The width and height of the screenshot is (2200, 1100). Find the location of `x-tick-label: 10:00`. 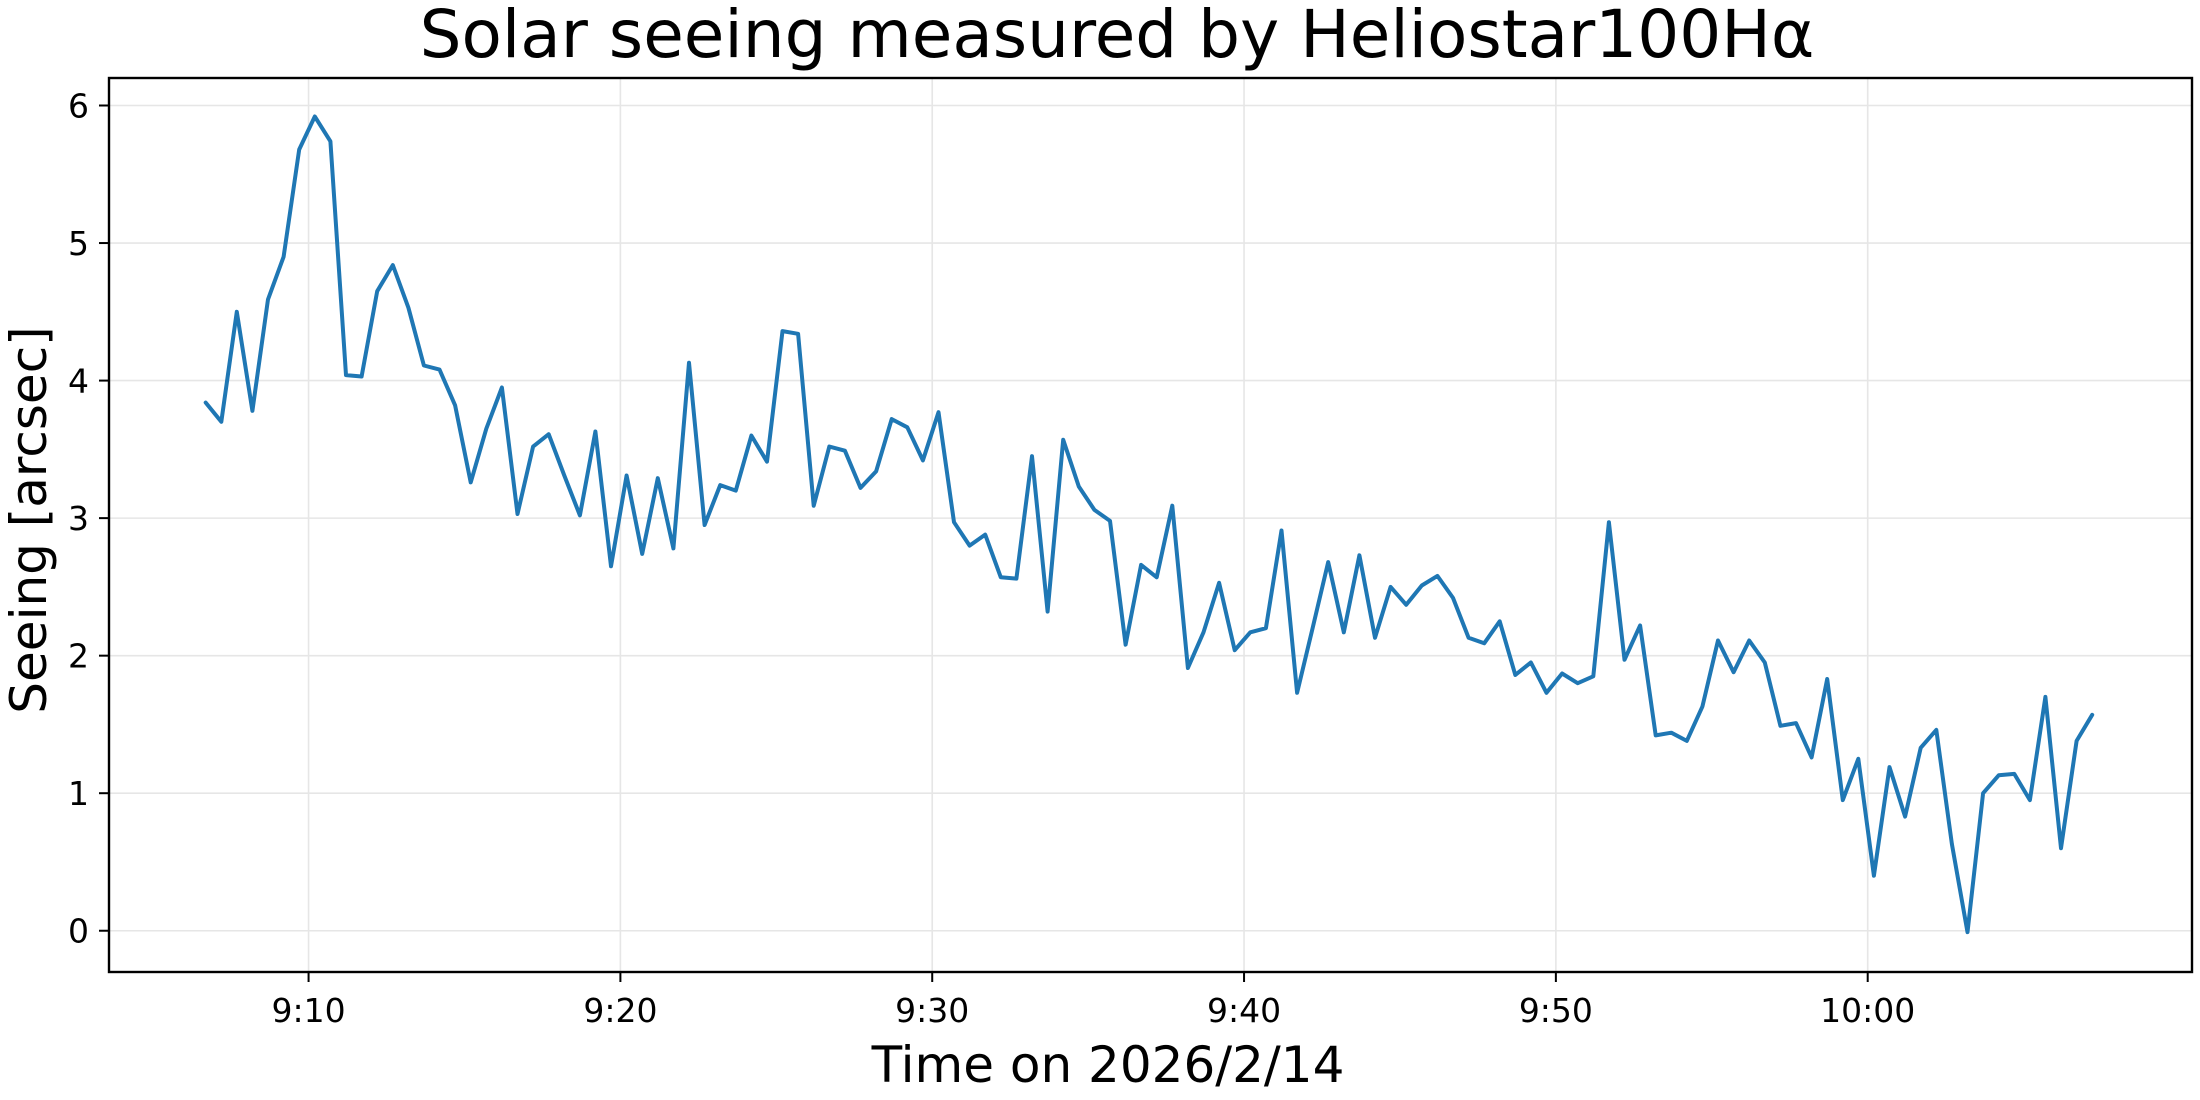

x-tick-label: 10:00 is located at coordinates (1867, 1010).